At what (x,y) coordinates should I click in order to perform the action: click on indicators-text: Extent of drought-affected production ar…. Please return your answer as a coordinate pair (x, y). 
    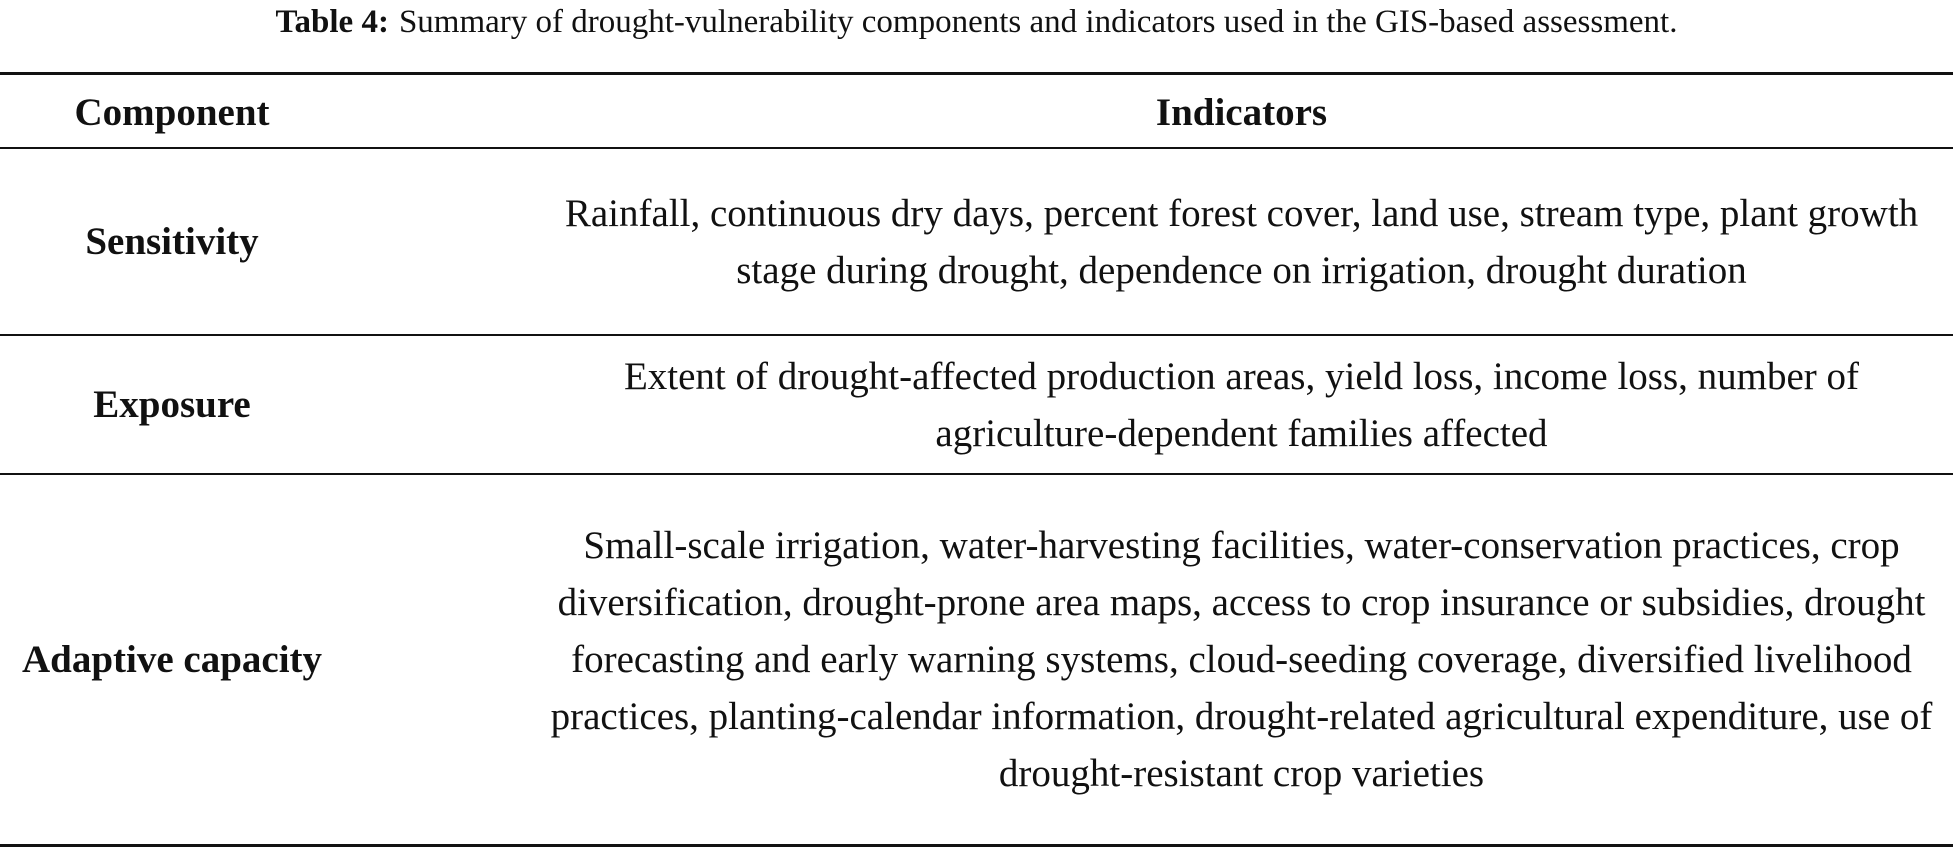
    Looking at the image, I should click on (1241, 404).